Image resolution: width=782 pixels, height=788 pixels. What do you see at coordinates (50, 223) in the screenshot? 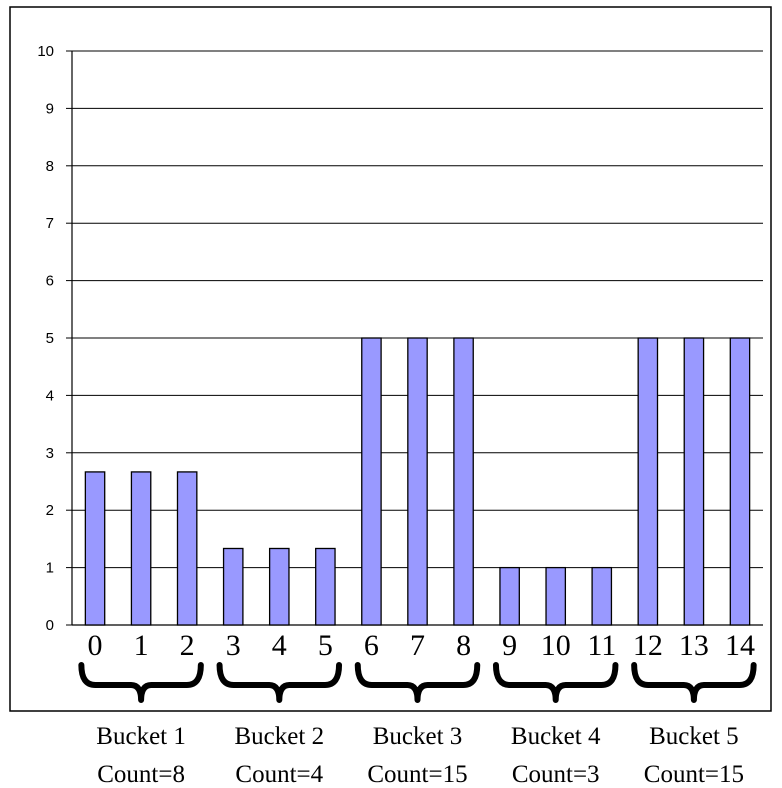
I see `y-tick-label: 7` at bounding box center [50, 223].